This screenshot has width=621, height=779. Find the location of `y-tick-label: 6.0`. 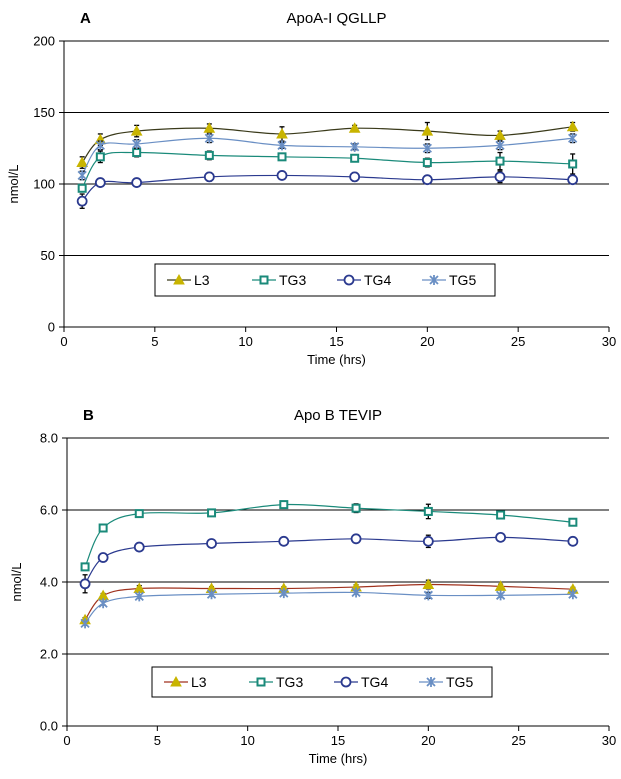

y-tick-label: 6.0 is located at coordinates (49, 510).